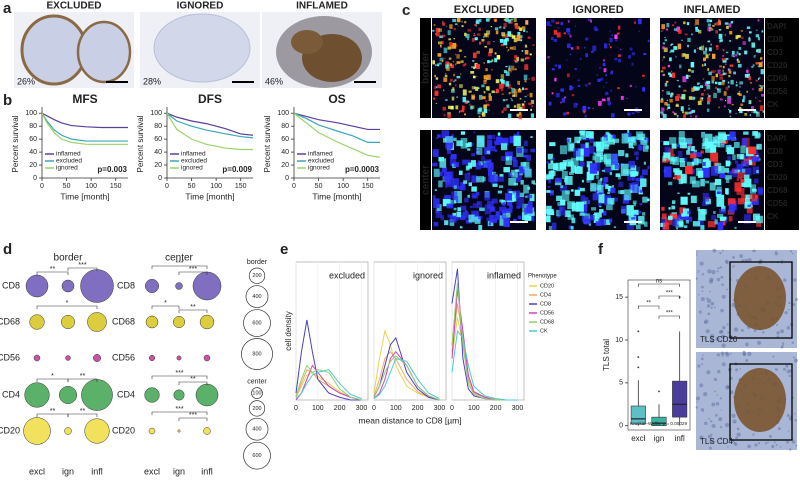 This screenshot has width=800, height=491. Describe the element at coordinates (33, 165) in the screenshot. I see `y-tick-label: 20` at that location.